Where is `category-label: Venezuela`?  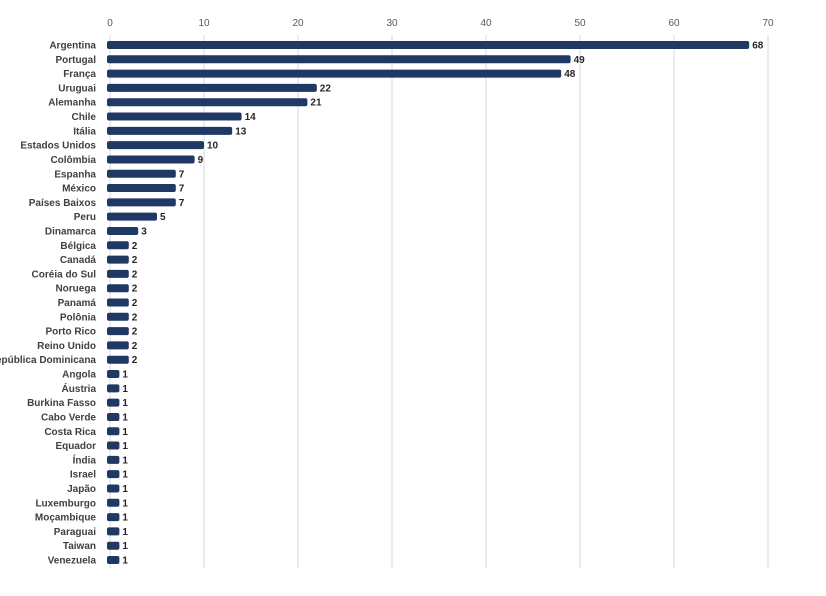 category-label: Venezuela is located at coordinates (72, 561).